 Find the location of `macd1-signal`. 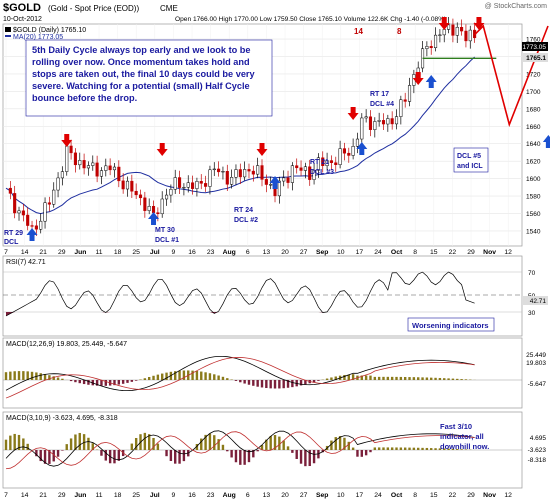

macd1-signal is located at coordinates (240, 378).